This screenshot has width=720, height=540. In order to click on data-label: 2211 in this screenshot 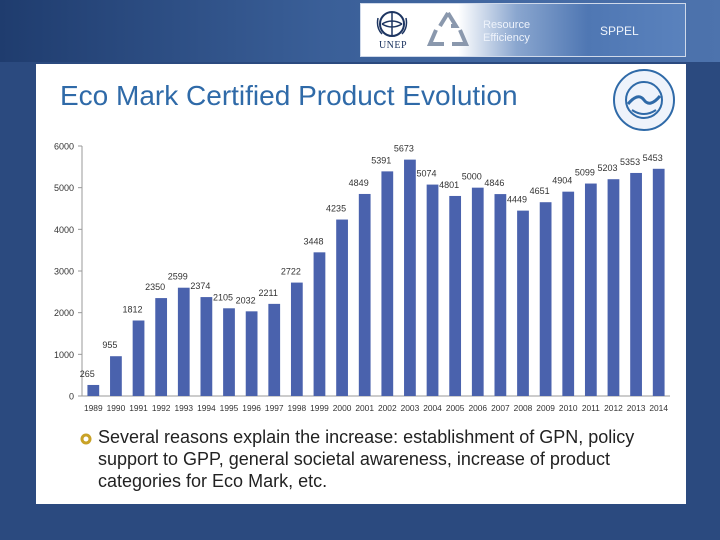, I will do `click(268, 293)`.